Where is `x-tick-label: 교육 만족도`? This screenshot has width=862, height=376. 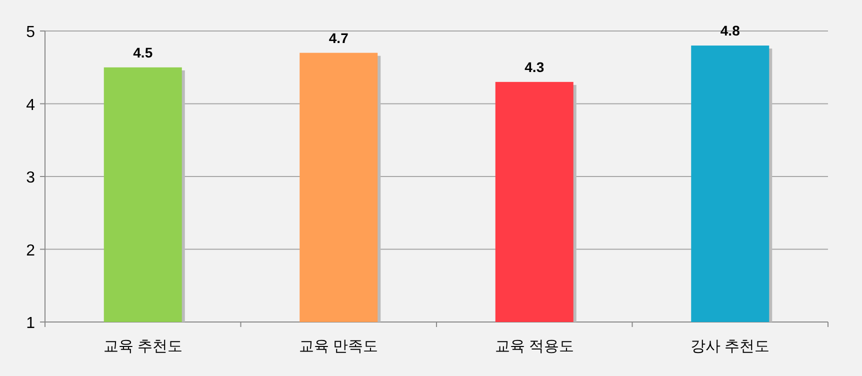 x-tick-label: 교육 만족도 is located at coordinates (338, 346).